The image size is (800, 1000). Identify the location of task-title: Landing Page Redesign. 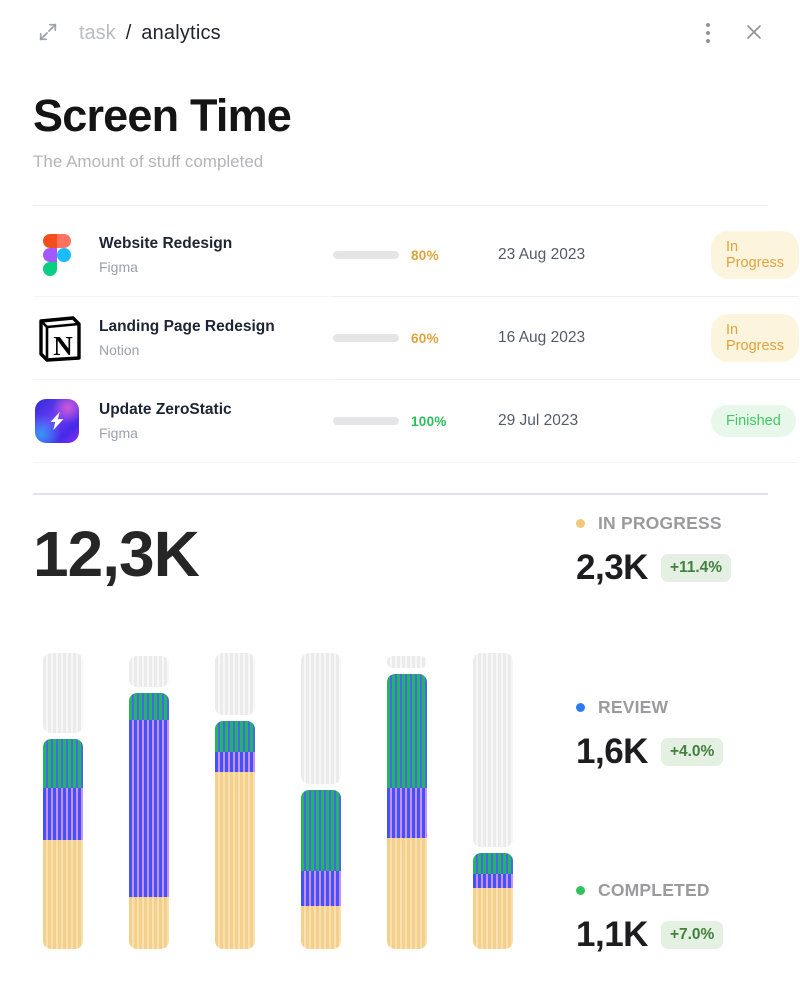
(187, 326).